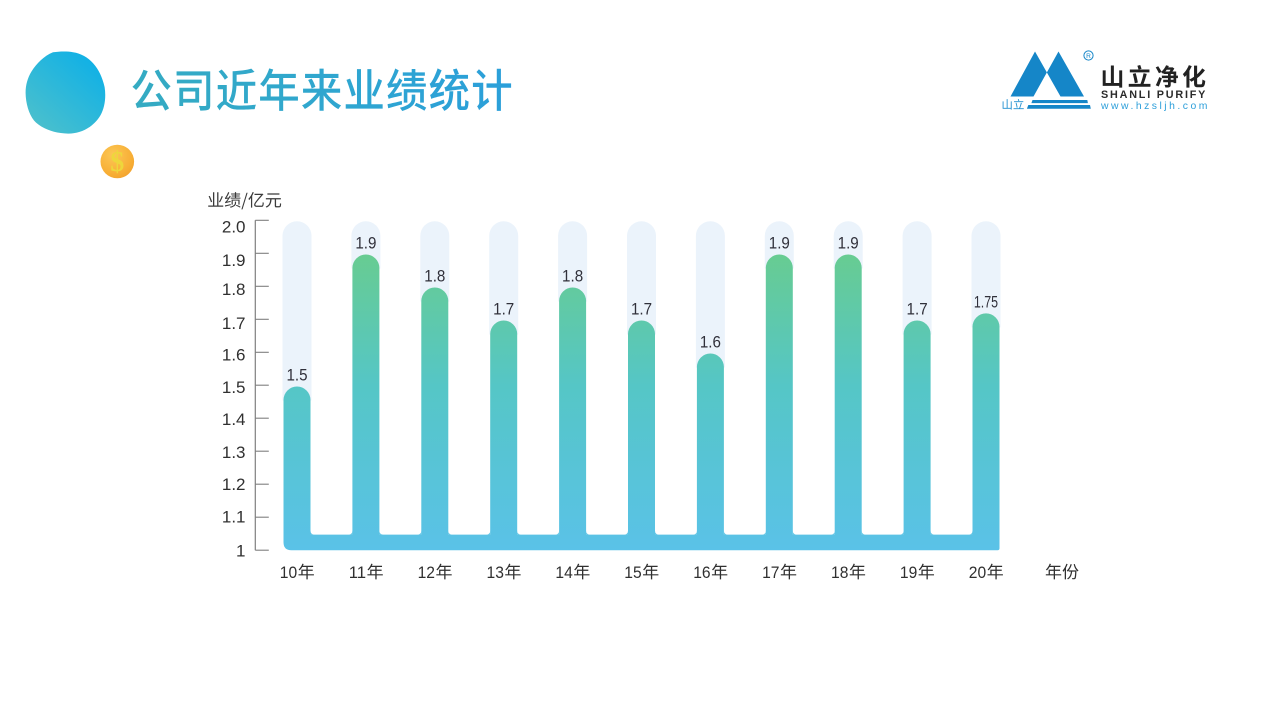 This screenshot has width=1280, height=720. I want to click on svg-text: 17, so click(770, 572).